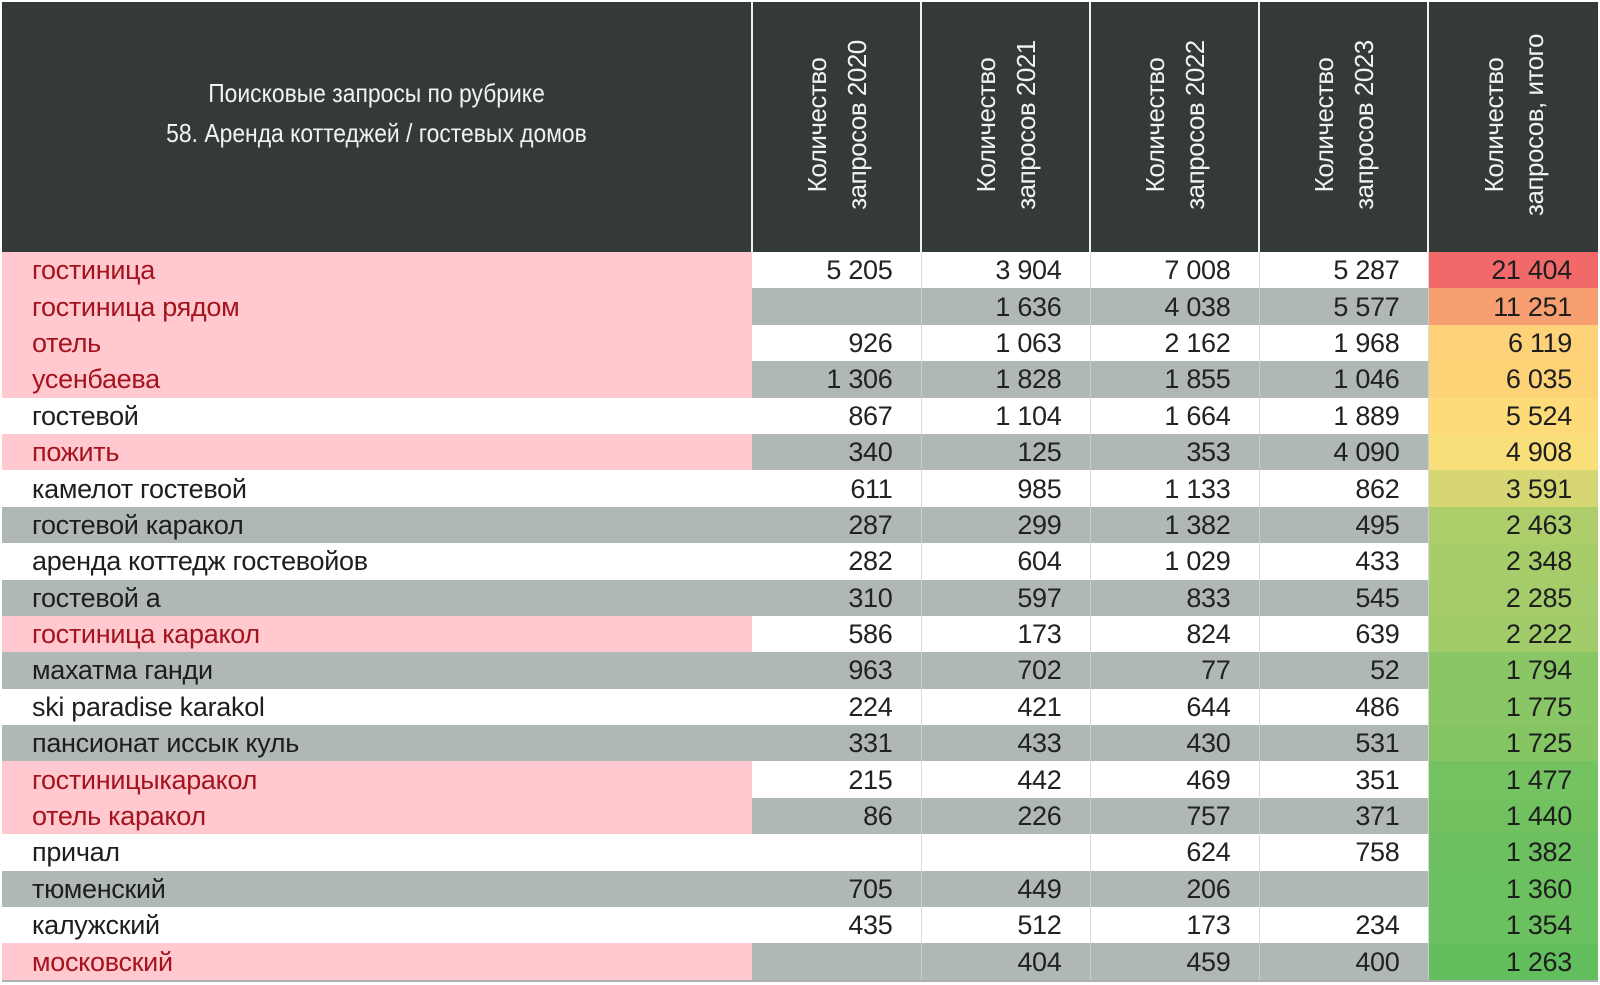 The height and width of the screenshot is (985, 1600). I want to click on query-term-cell: отель, so click(377, 343).